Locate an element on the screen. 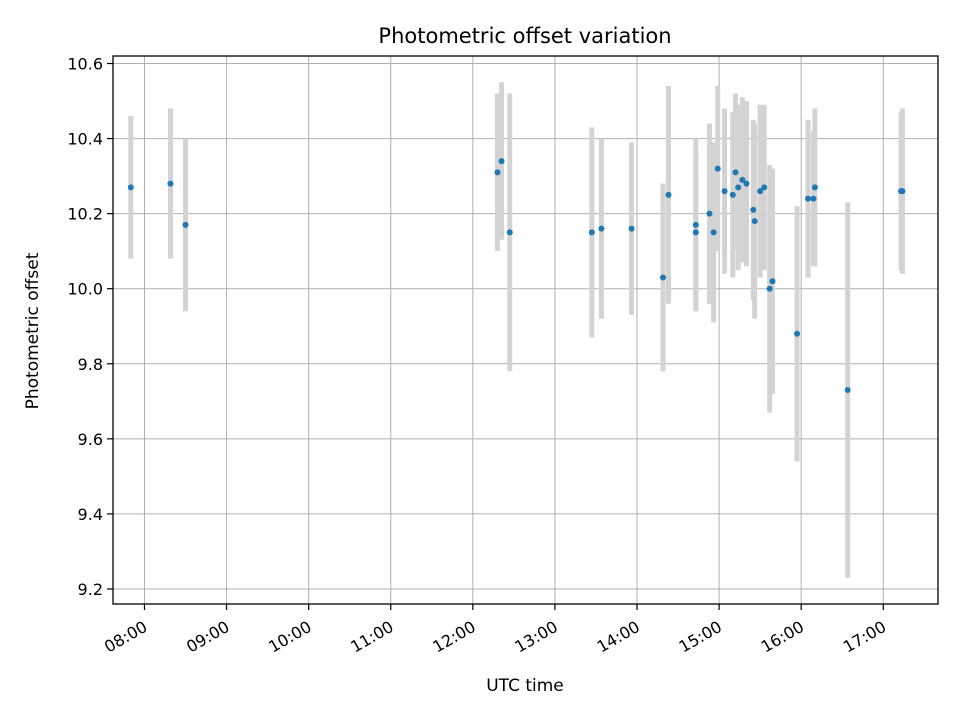 Image resolution: width=960 pixels, height=720 pixels. x-tick-label: 12:00 is located at coordinates (453, 637).